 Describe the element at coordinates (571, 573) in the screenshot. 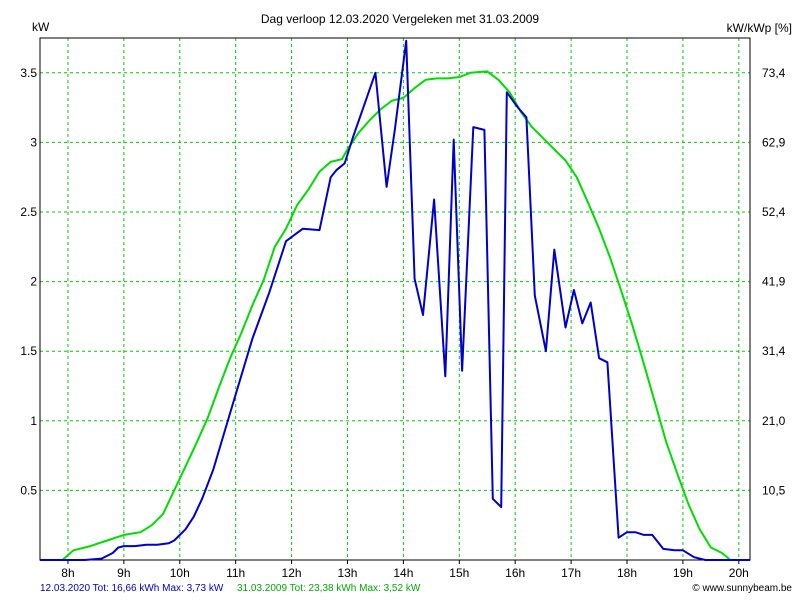

I see `x-tick-label: 17h` at that location.